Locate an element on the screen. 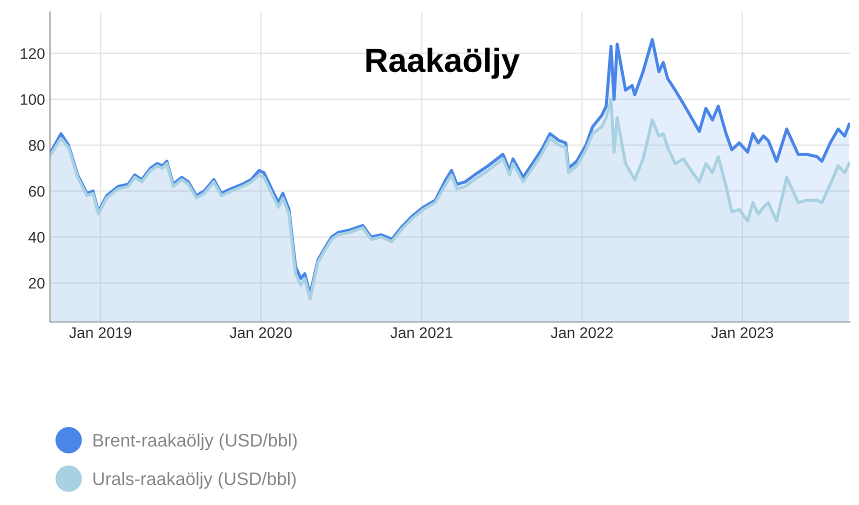 Image resolution: width=859 pixels, height=505 pixels. y-tick-label: 20 is located at coordinates (36, 283).